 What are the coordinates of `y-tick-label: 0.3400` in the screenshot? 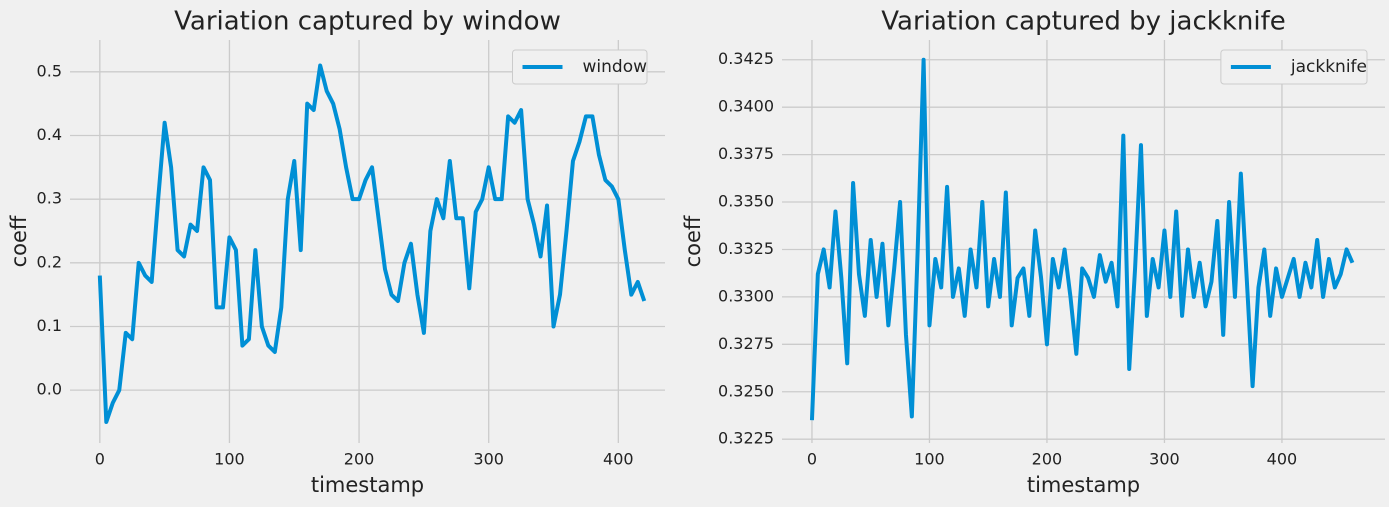 It's located at (746, 106).